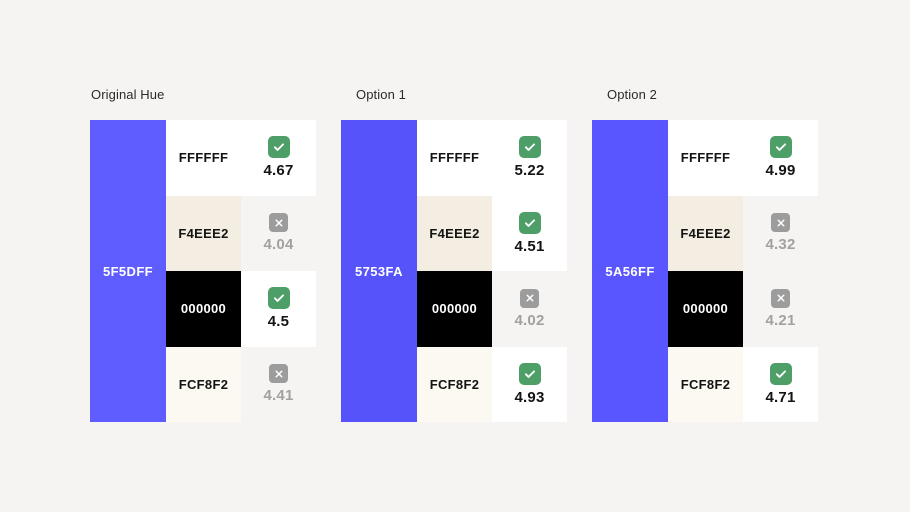 The image size is (910, 512). I want to click on contrast-result-cell: 4.51, so click(529, 233).